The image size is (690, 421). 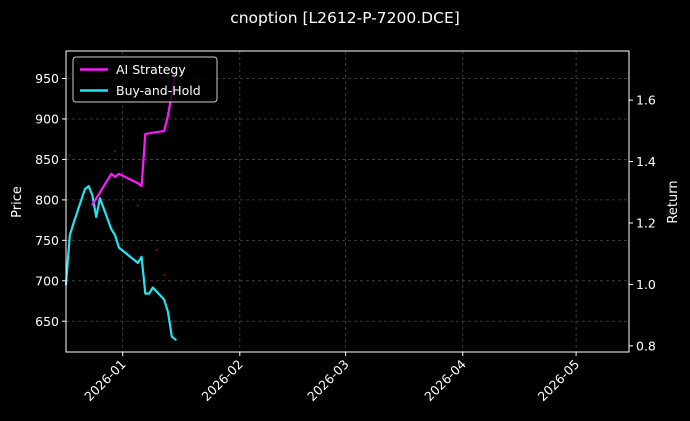 What do you see at coordinates (47, 118) in the screenshot?
I see `y-tick-label-left: 900` at bounding box center [47, 118].